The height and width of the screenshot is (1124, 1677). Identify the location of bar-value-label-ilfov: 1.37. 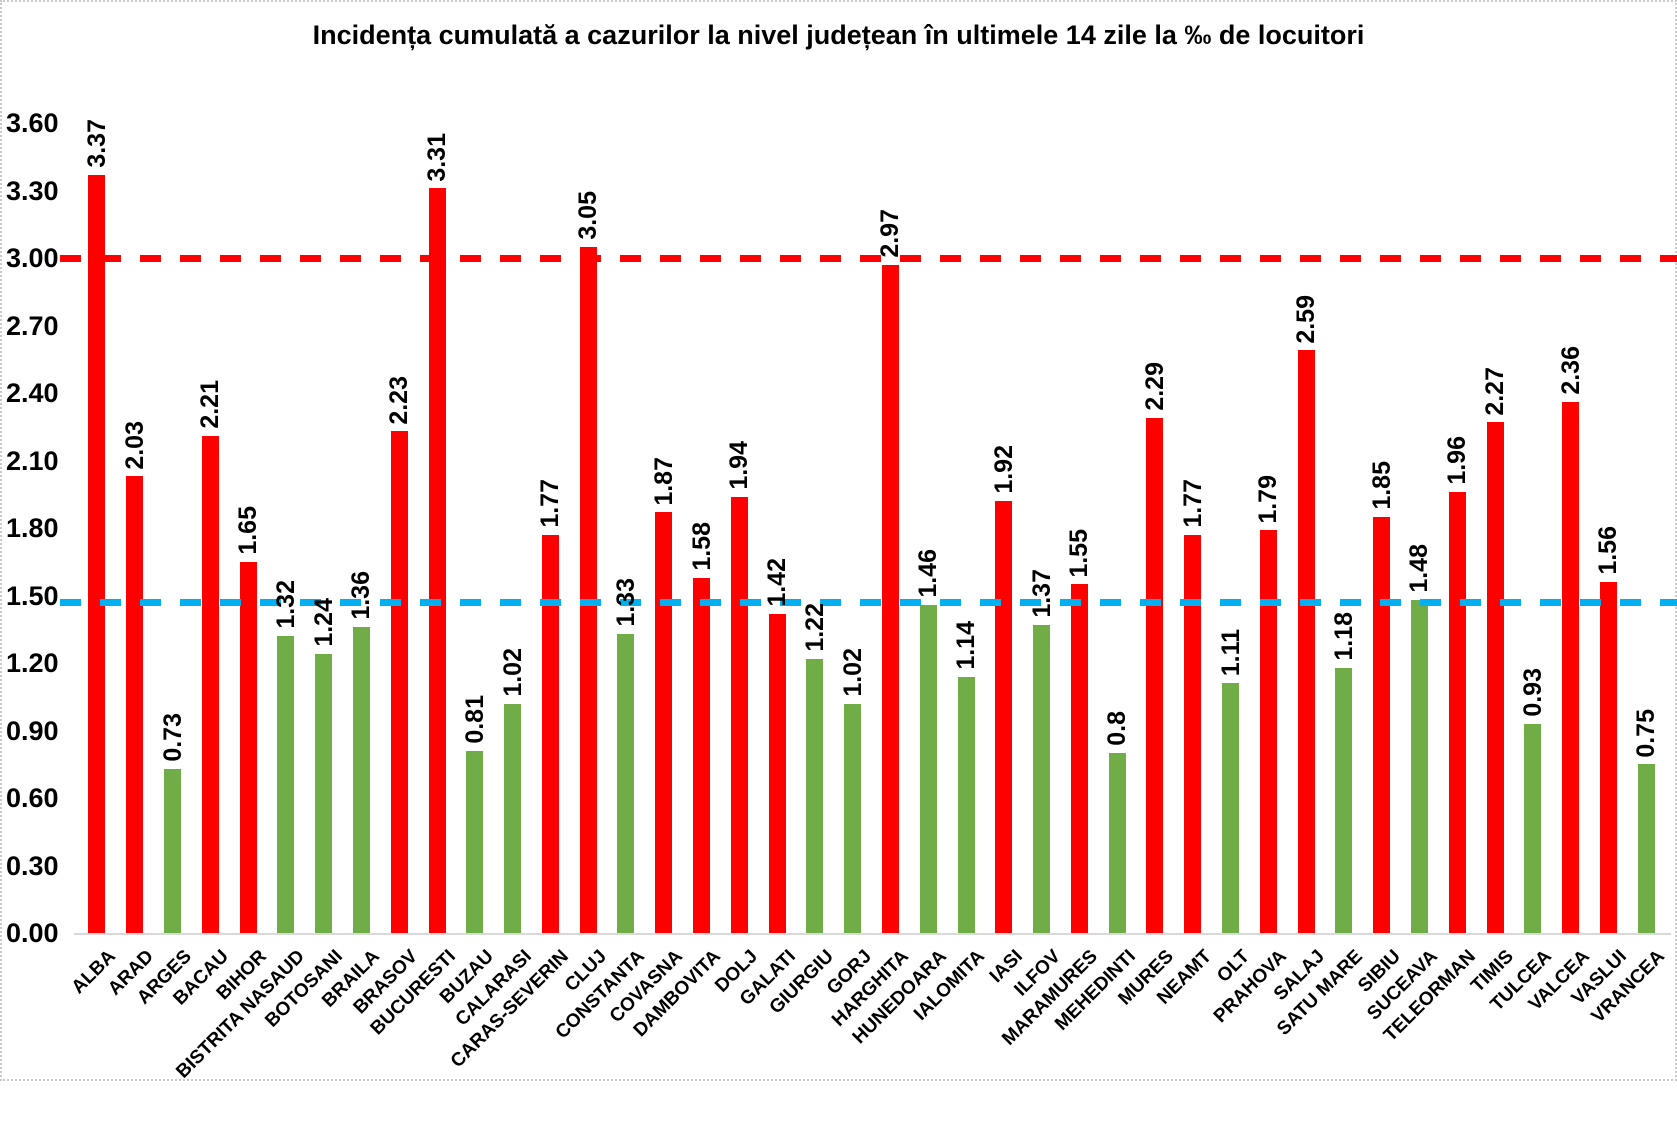
(1041, 593).